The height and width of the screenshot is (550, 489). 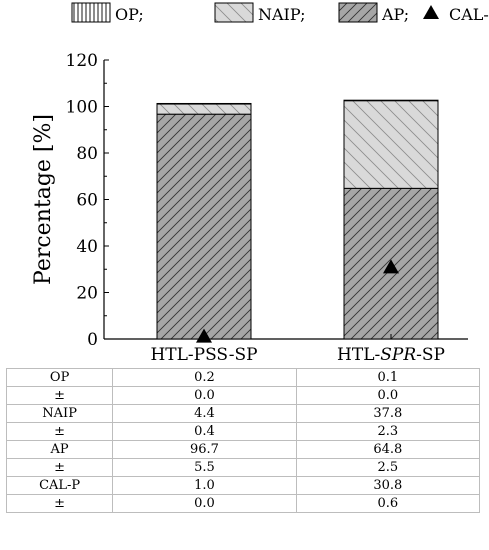 What do you see at coordinates (87, 154) in the screenshot?
I see `y-tick-label: 80` at bounding box center [87, 154].